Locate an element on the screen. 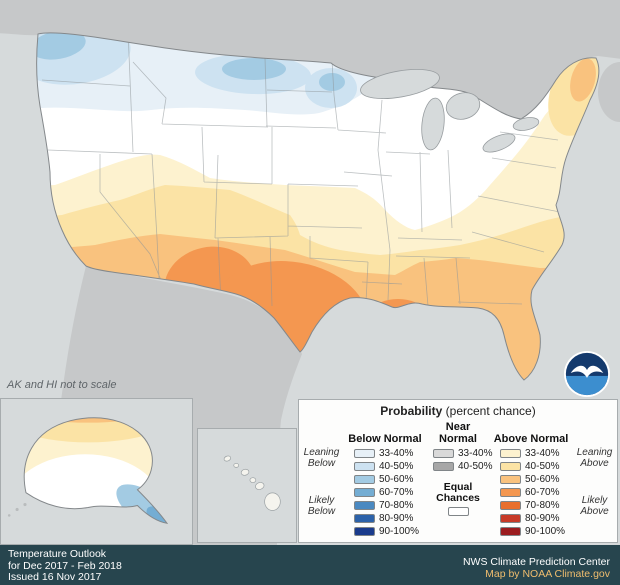  hawaiian-islands is located at coordinates (252, 483).